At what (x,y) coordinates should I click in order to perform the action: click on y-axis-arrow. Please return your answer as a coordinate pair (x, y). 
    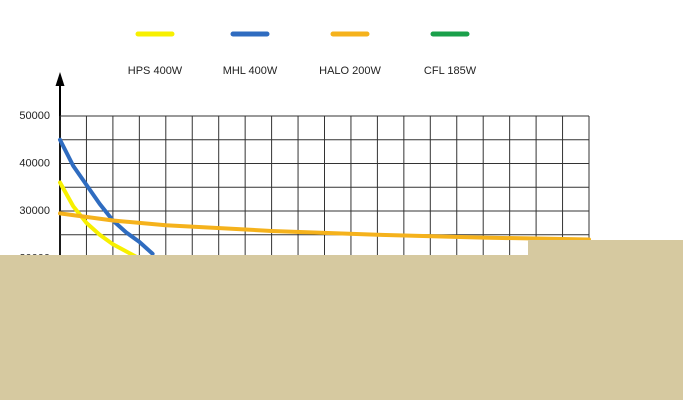
    Looking at the image, I should click on (60, 79).